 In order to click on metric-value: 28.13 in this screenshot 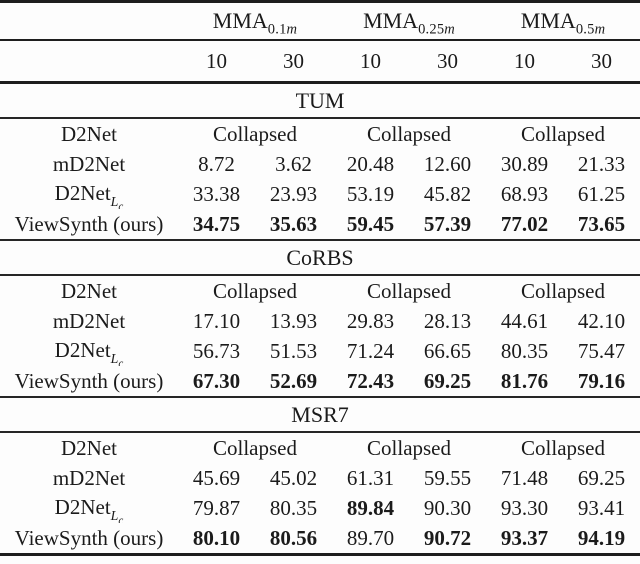, I will do `click(447, 320)`.